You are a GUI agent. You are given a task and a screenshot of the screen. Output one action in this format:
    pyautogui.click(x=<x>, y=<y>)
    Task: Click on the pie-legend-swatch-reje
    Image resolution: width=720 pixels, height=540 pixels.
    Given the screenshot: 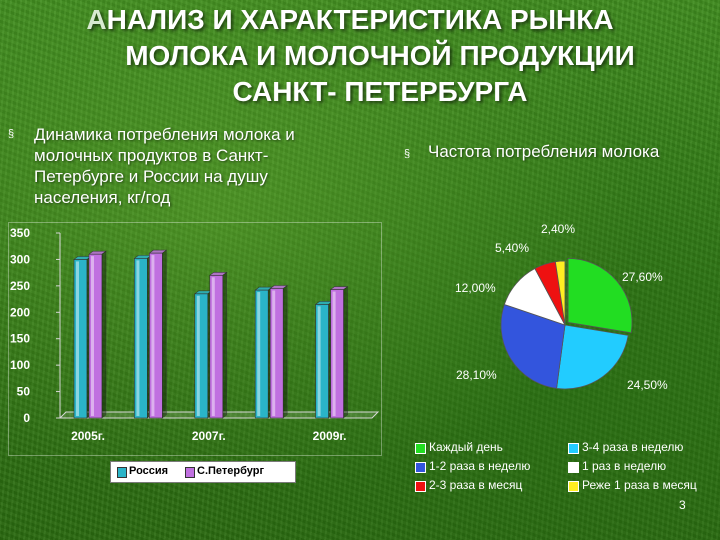 What is the action you would take?
    pyautogui.click(x=573, y=486)
    